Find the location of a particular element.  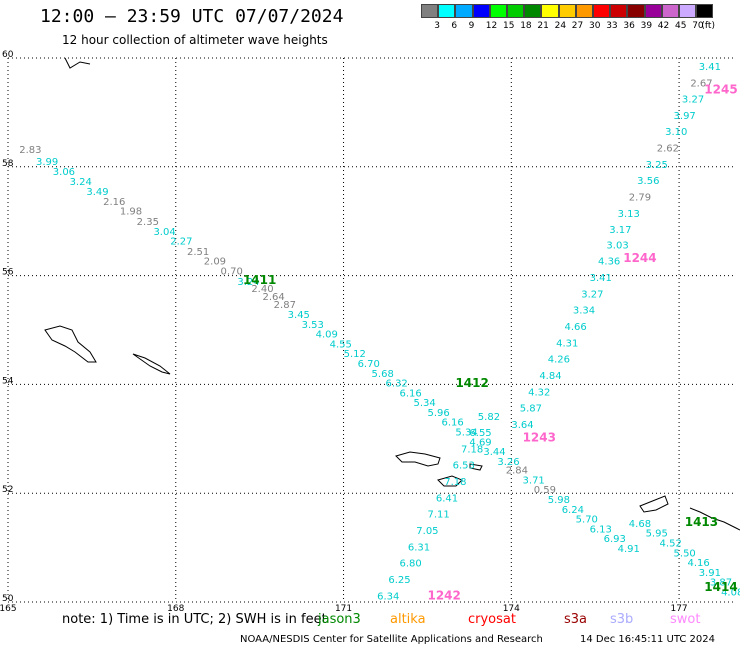

legend-swatch-label: 27 is located at coordinates (577, 26).